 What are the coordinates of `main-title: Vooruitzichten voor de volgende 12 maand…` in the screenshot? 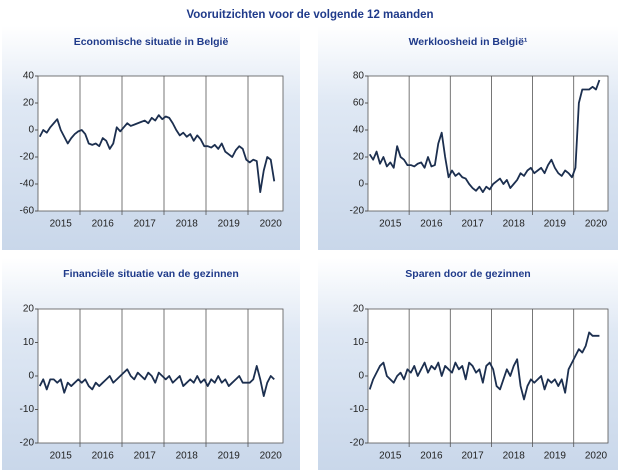 It's located at (309, 15).